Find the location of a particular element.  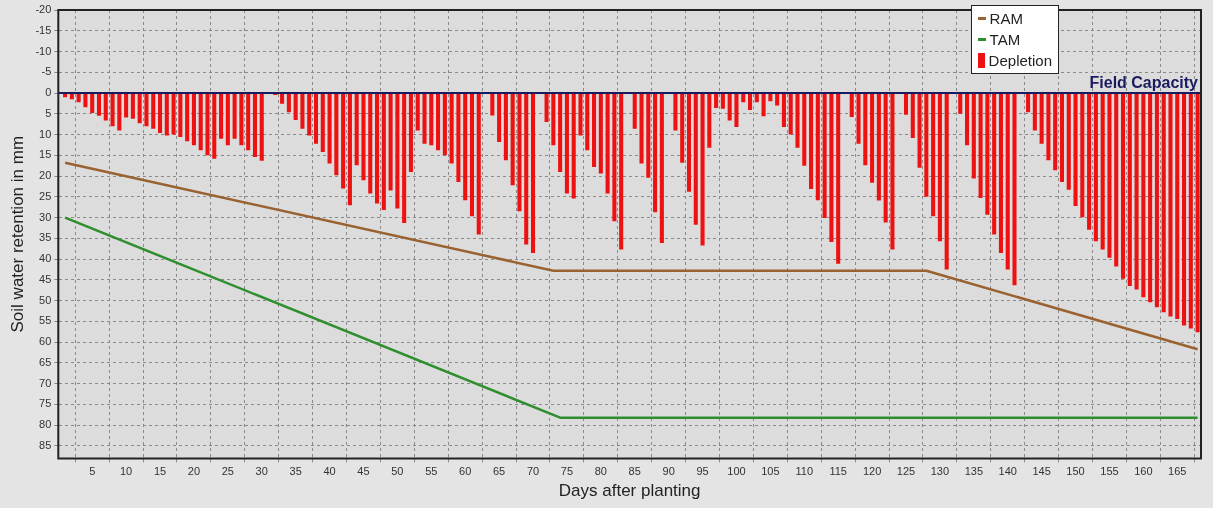

y-tick-label: 60 is located at coordinates (45, 341).